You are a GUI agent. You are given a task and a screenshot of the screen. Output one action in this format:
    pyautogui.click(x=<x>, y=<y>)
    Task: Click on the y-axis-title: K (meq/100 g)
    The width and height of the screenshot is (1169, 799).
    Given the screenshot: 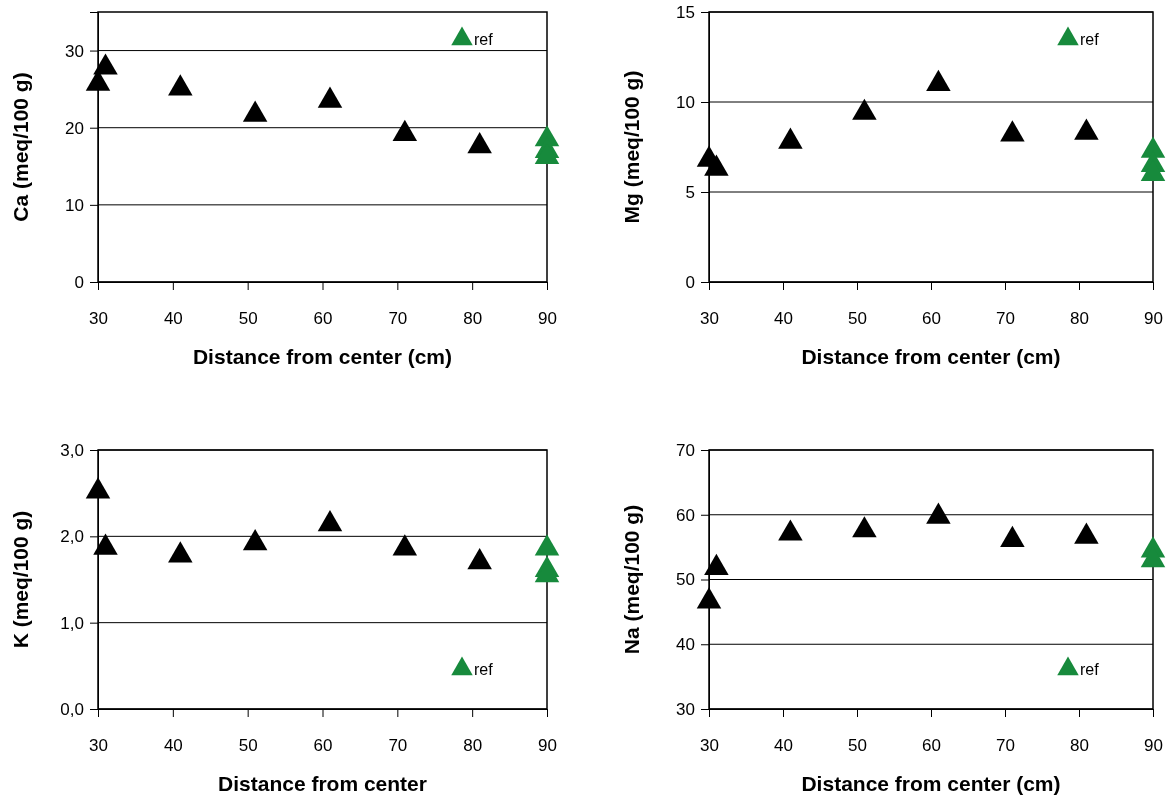 What is the action you would take?
    pyautogui.click(x=20, y=579)
    